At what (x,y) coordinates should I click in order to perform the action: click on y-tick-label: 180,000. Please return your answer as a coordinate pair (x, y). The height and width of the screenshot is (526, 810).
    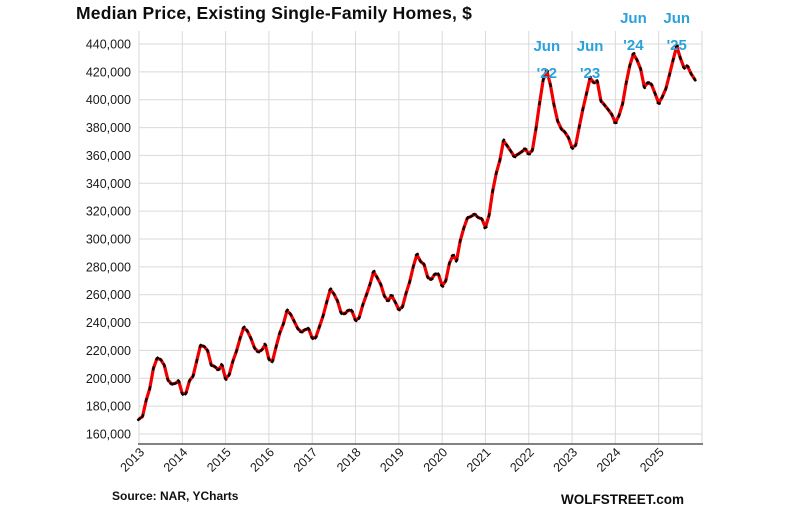
    Looking at the image, I should click on (108, 407).